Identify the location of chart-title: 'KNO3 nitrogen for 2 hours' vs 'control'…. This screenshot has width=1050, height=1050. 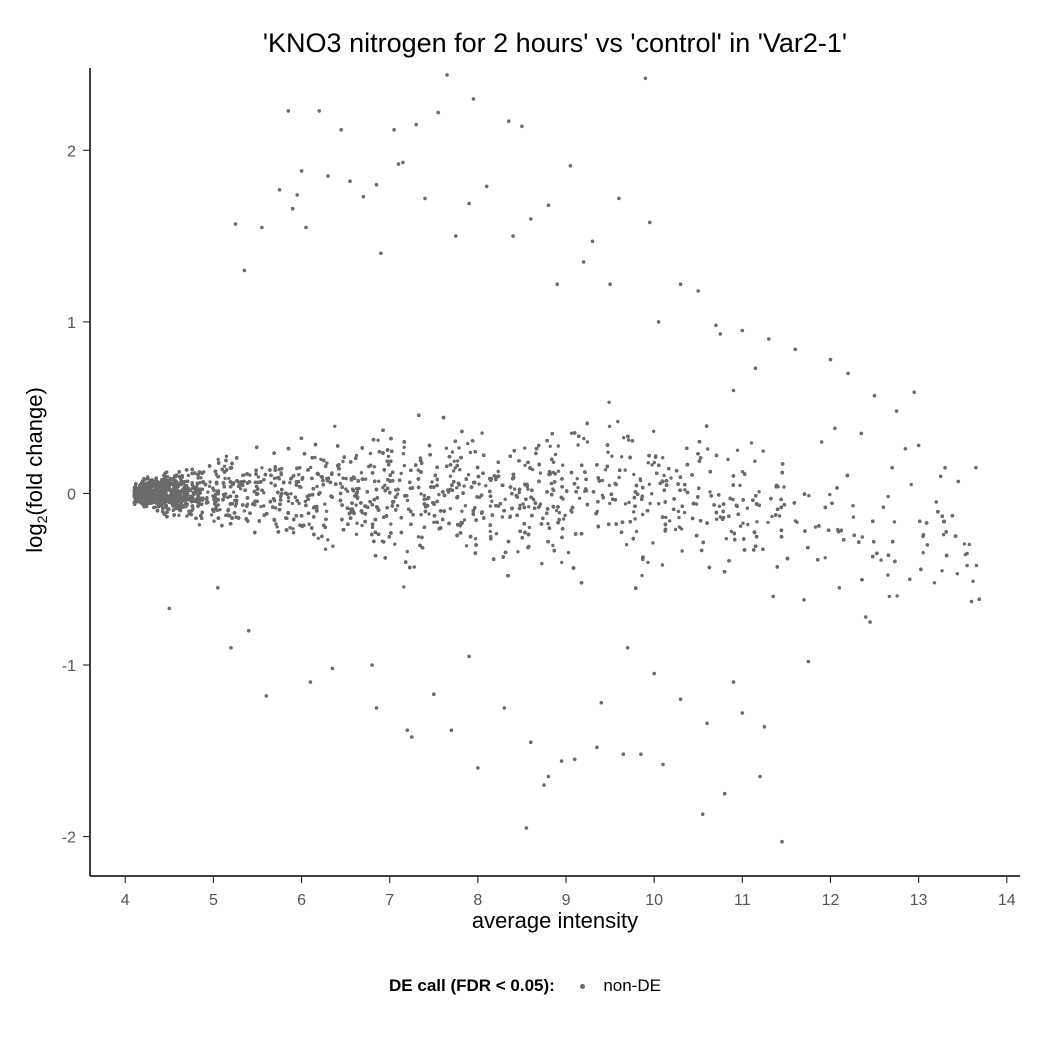
(555, 43).